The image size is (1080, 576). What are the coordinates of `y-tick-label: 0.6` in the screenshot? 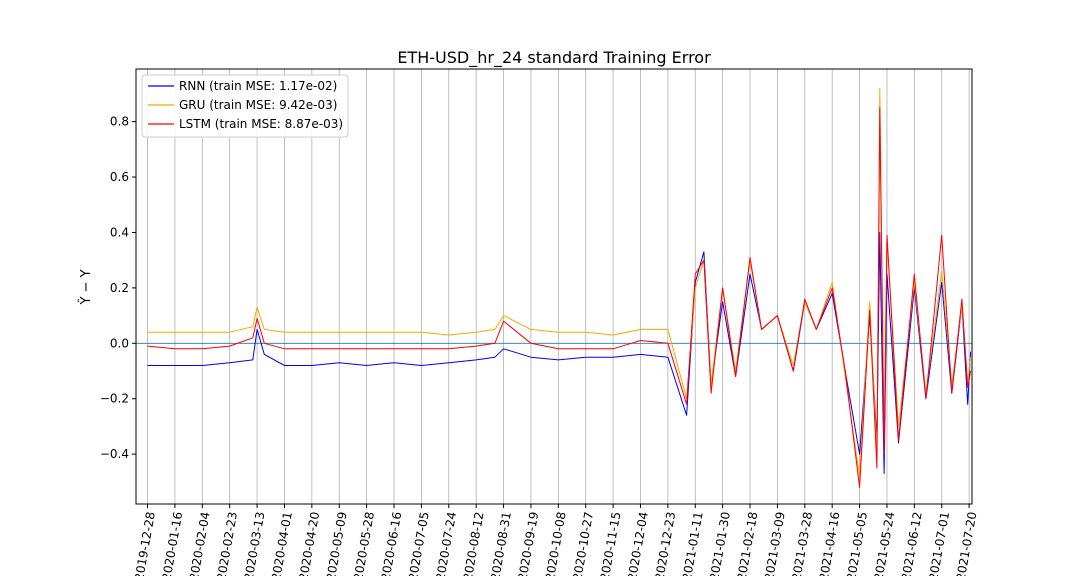 It's located at (119, 177).